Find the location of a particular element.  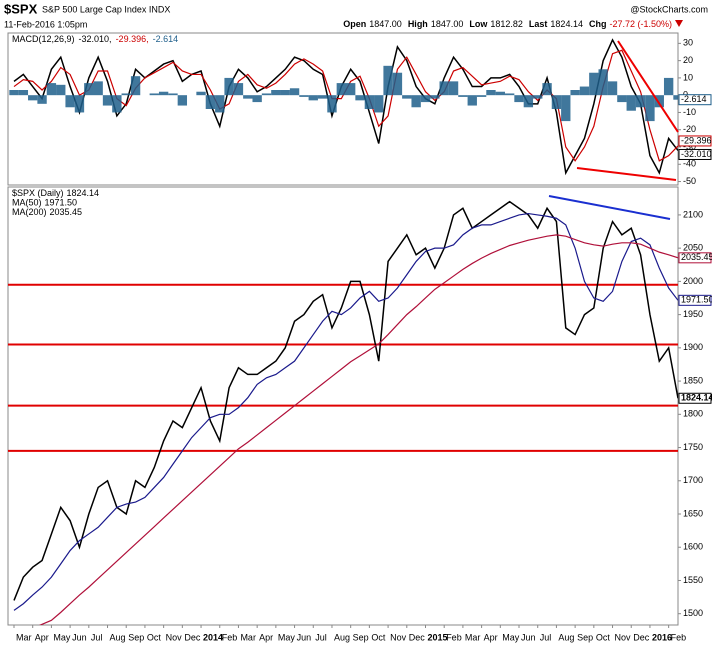

credit: @StockCharts.com is located at coordinates (669, 9).